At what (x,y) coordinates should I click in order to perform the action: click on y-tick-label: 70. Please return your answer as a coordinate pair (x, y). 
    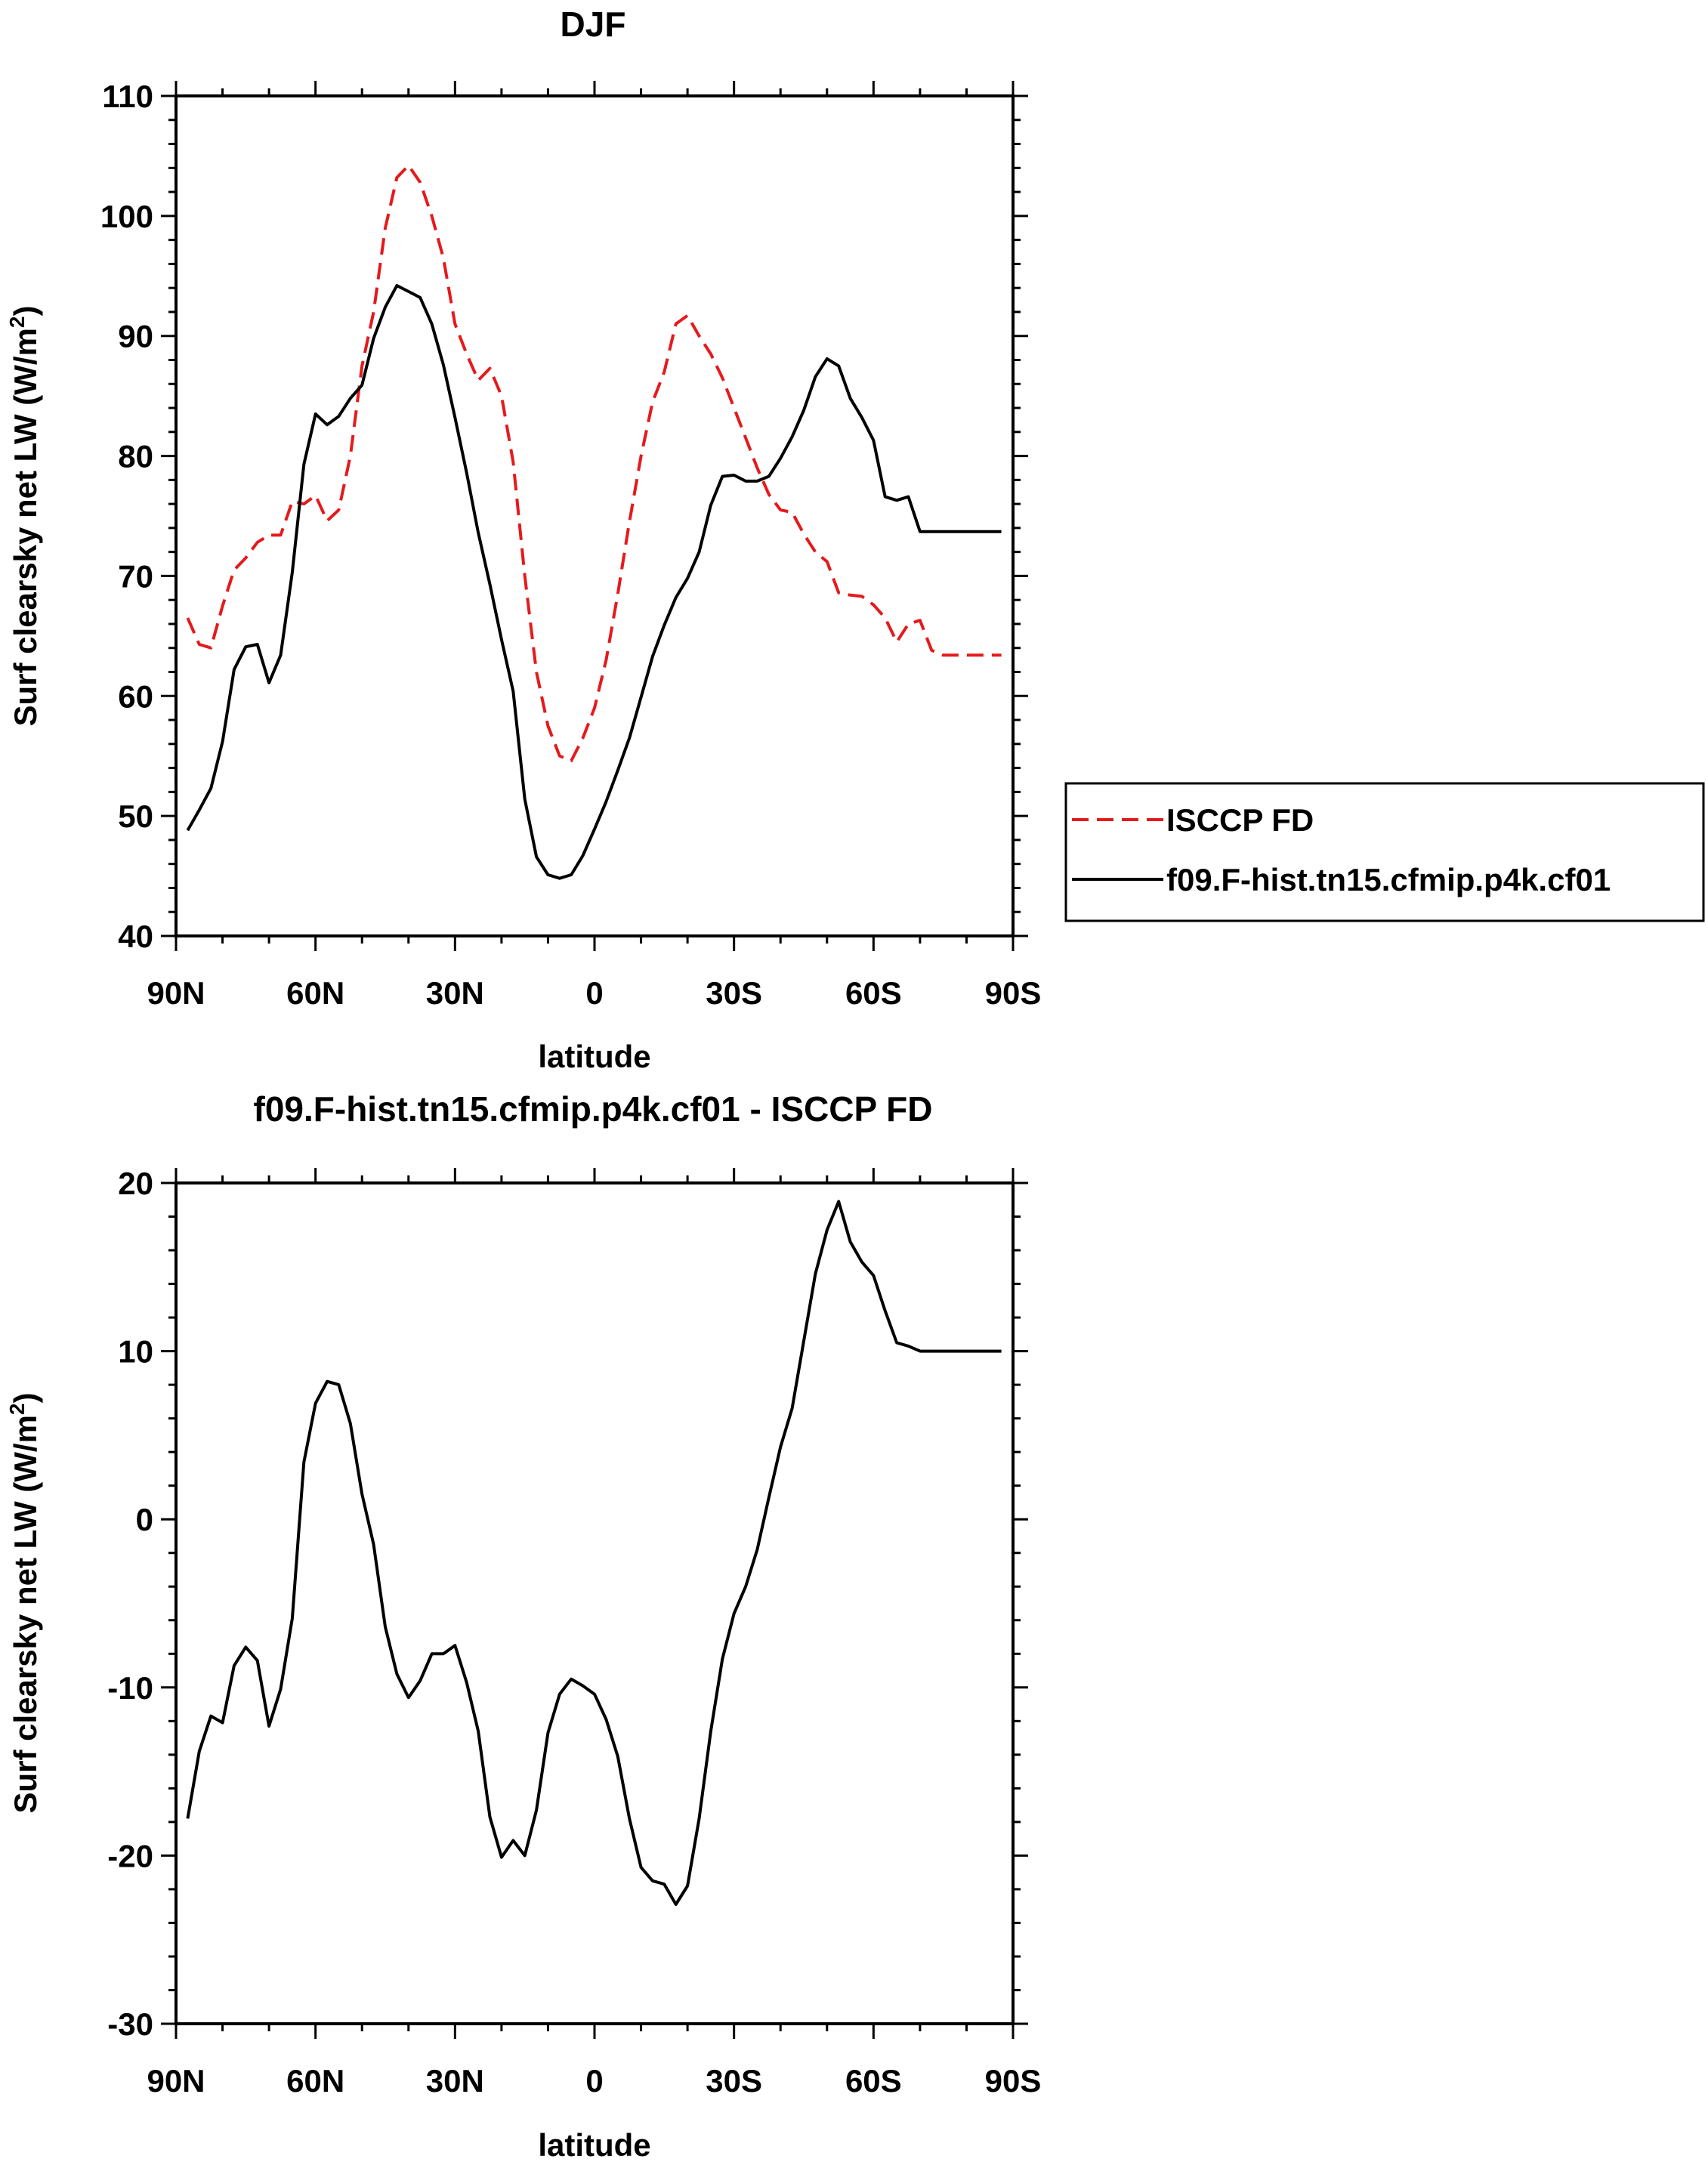
    Looking at the image, I should click on (135, 576).